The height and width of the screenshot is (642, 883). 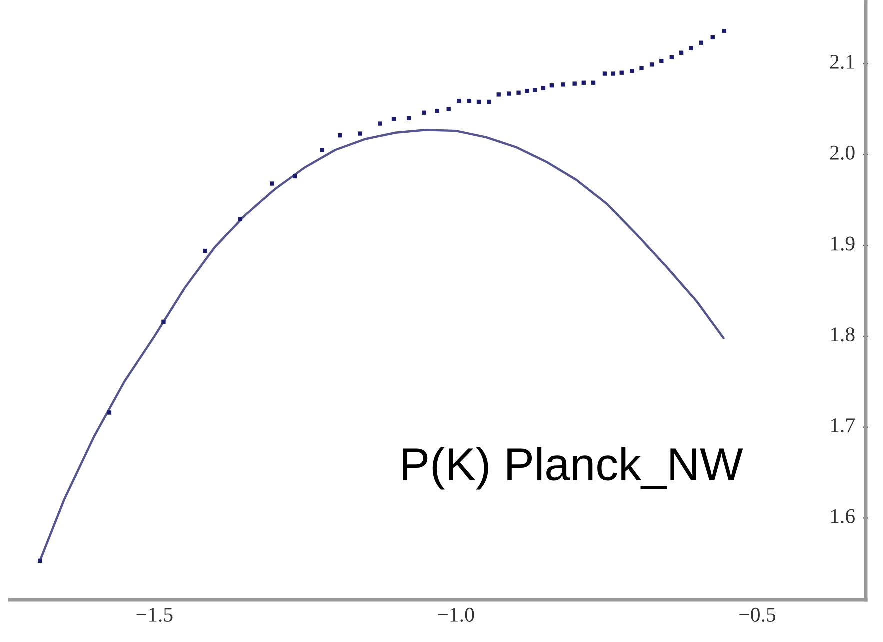 What do you see at coordinates (843, 335) in the screenshot?
I see `y-tick-label: 1.8` at bounding box center [843, 335].